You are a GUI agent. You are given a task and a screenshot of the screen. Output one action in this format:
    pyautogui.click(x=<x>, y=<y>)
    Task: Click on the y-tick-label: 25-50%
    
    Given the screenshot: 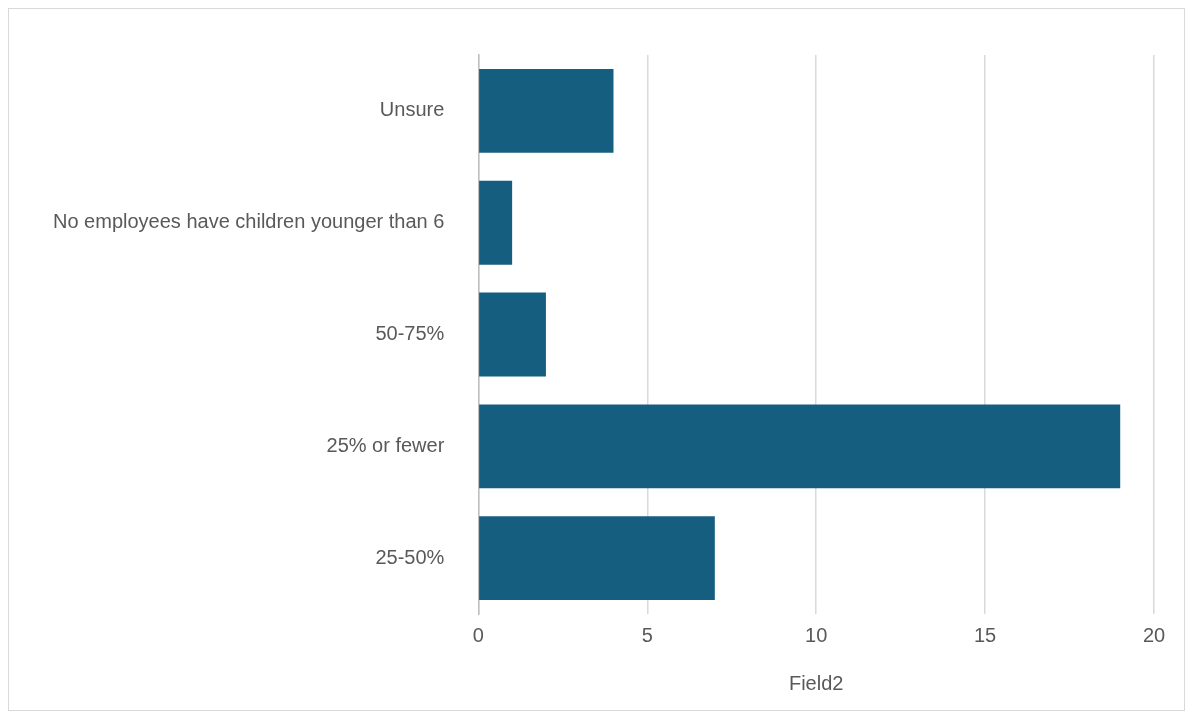 What is the action you would take?
    pyautogui.click(x=410, y=556)
    